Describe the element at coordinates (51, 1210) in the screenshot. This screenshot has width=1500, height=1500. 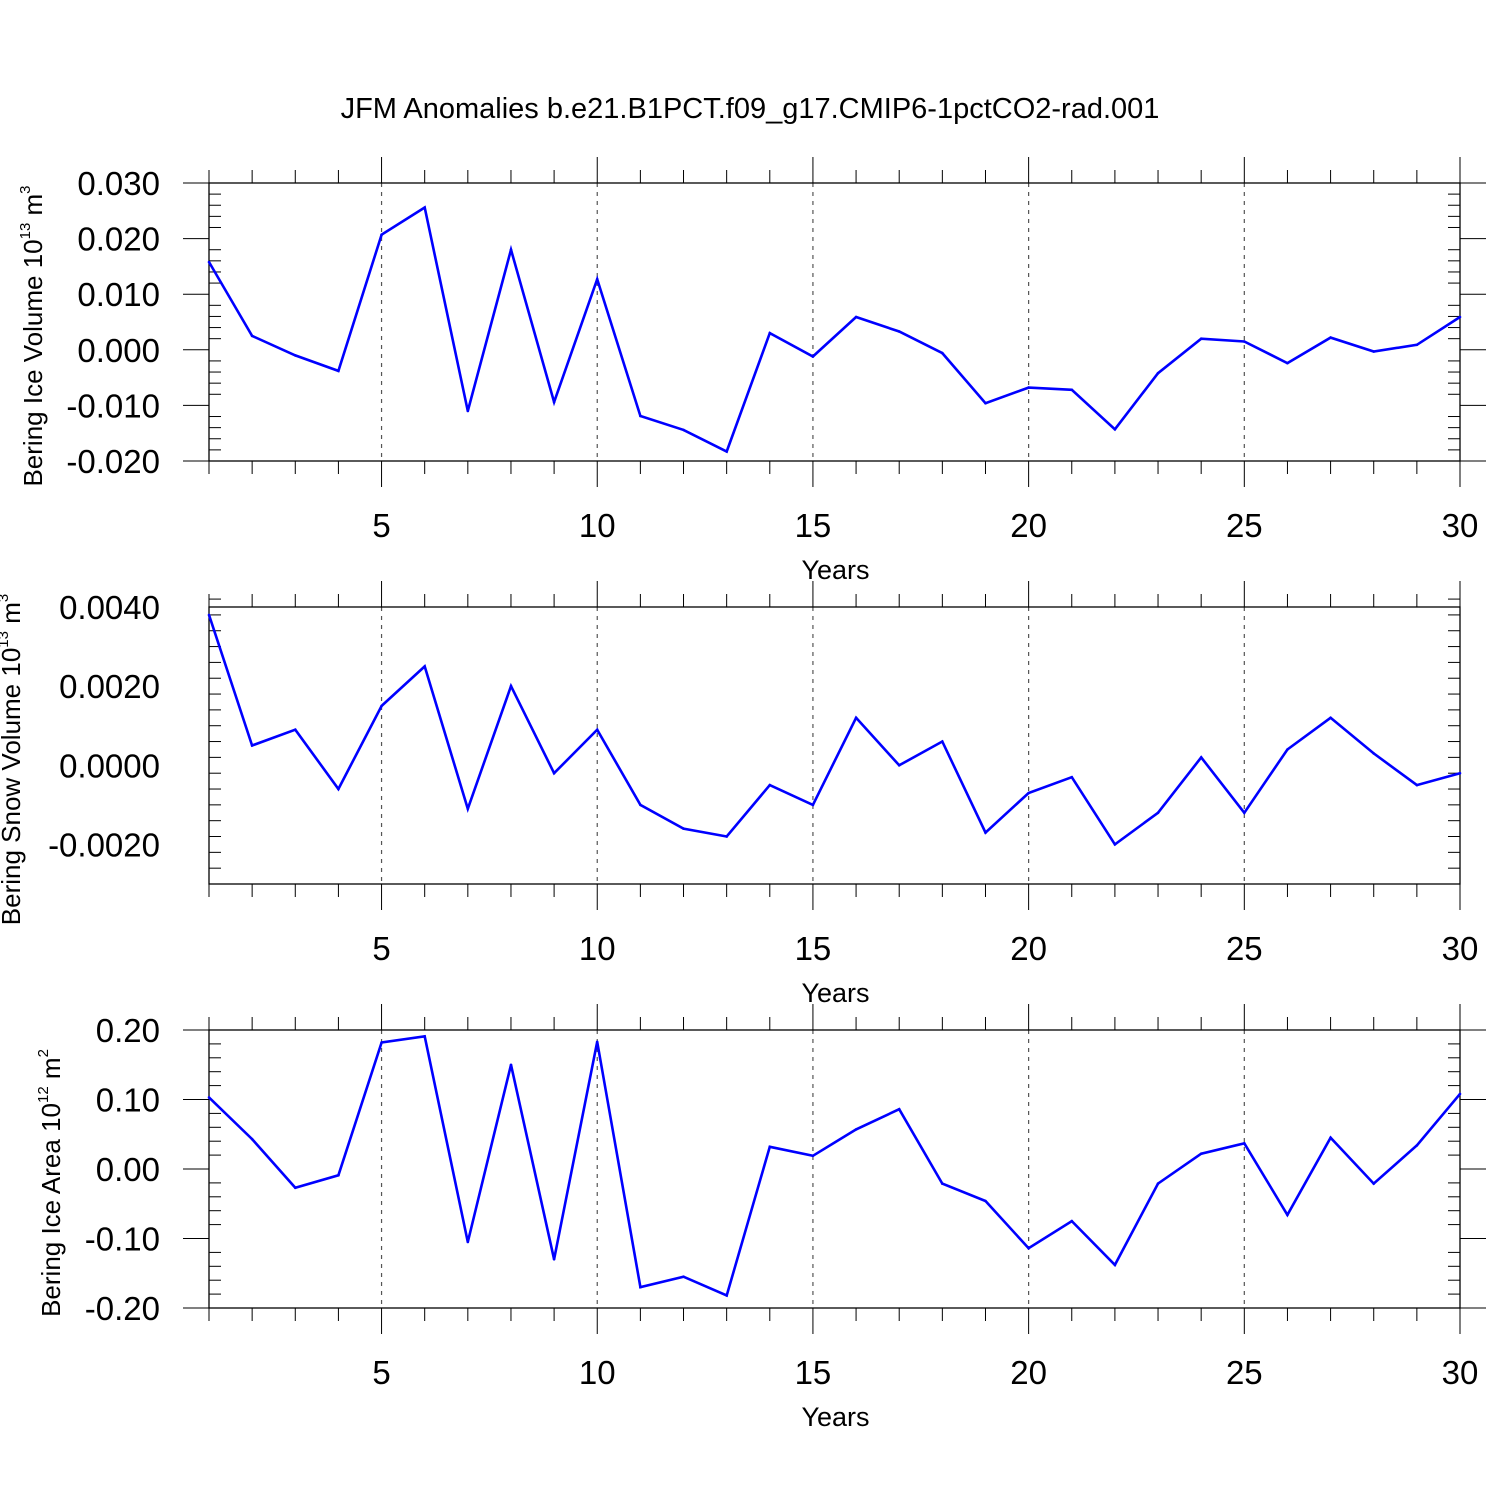
I see `y-axis-label-main: Bering Ice Area 10` at that location.